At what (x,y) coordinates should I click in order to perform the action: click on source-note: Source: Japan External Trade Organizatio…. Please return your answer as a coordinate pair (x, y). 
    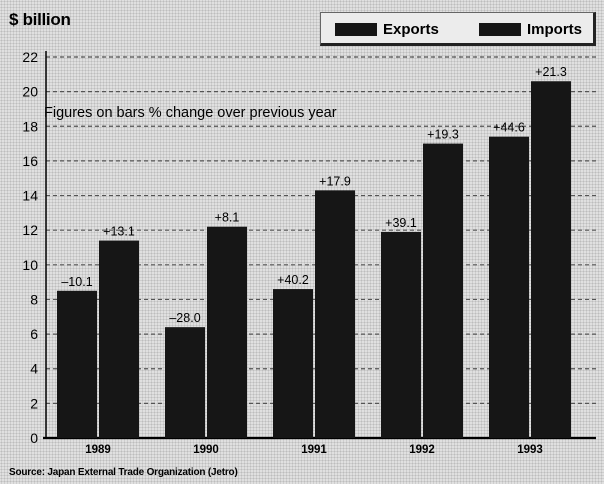
    Looking at the image, I should click on (123, 472).